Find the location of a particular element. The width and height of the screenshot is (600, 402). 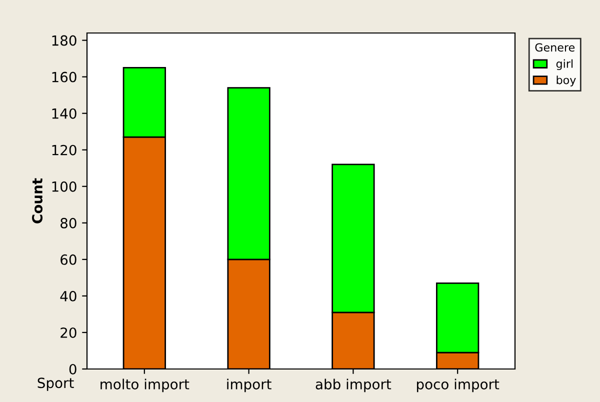

legend-label: boy is located at coordinates (566, 81).